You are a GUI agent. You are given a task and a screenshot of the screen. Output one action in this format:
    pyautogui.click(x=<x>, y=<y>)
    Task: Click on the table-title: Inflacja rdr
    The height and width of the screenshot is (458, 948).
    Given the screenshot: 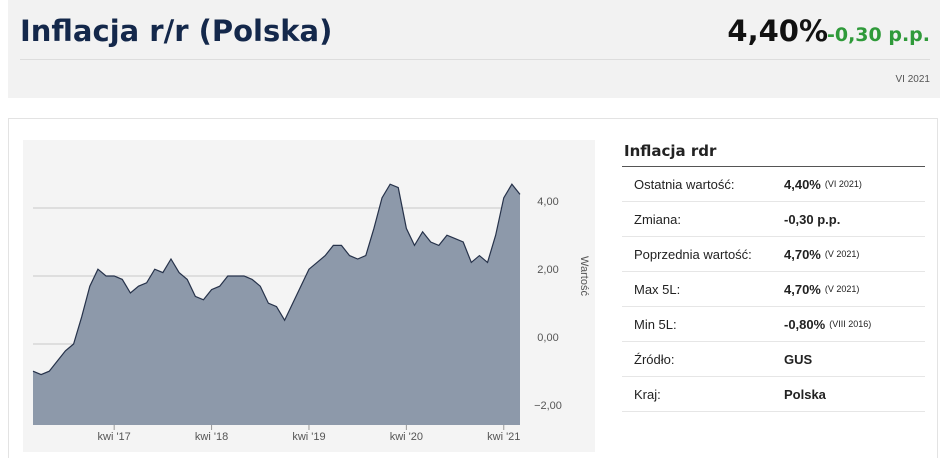 What is the action you would take?
    pyautogui.click(x=773, y=153)
    